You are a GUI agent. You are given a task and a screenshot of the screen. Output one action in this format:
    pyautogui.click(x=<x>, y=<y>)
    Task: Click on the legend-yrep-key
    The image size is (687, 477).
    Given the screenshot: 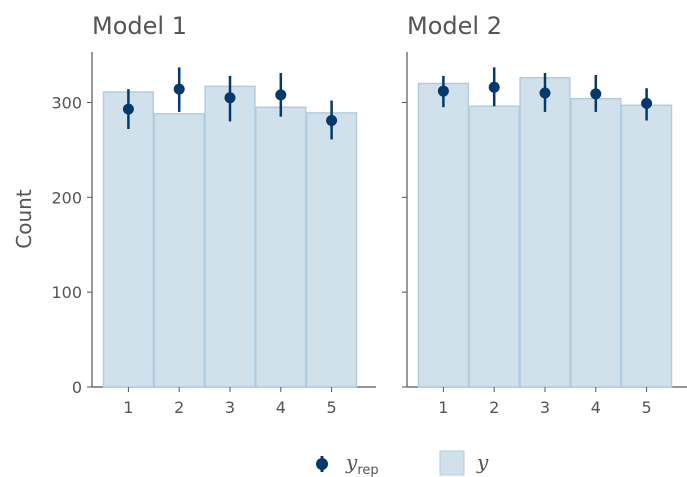 What is the action you would take?
    pyautogui.click(x=322, y=464)
    